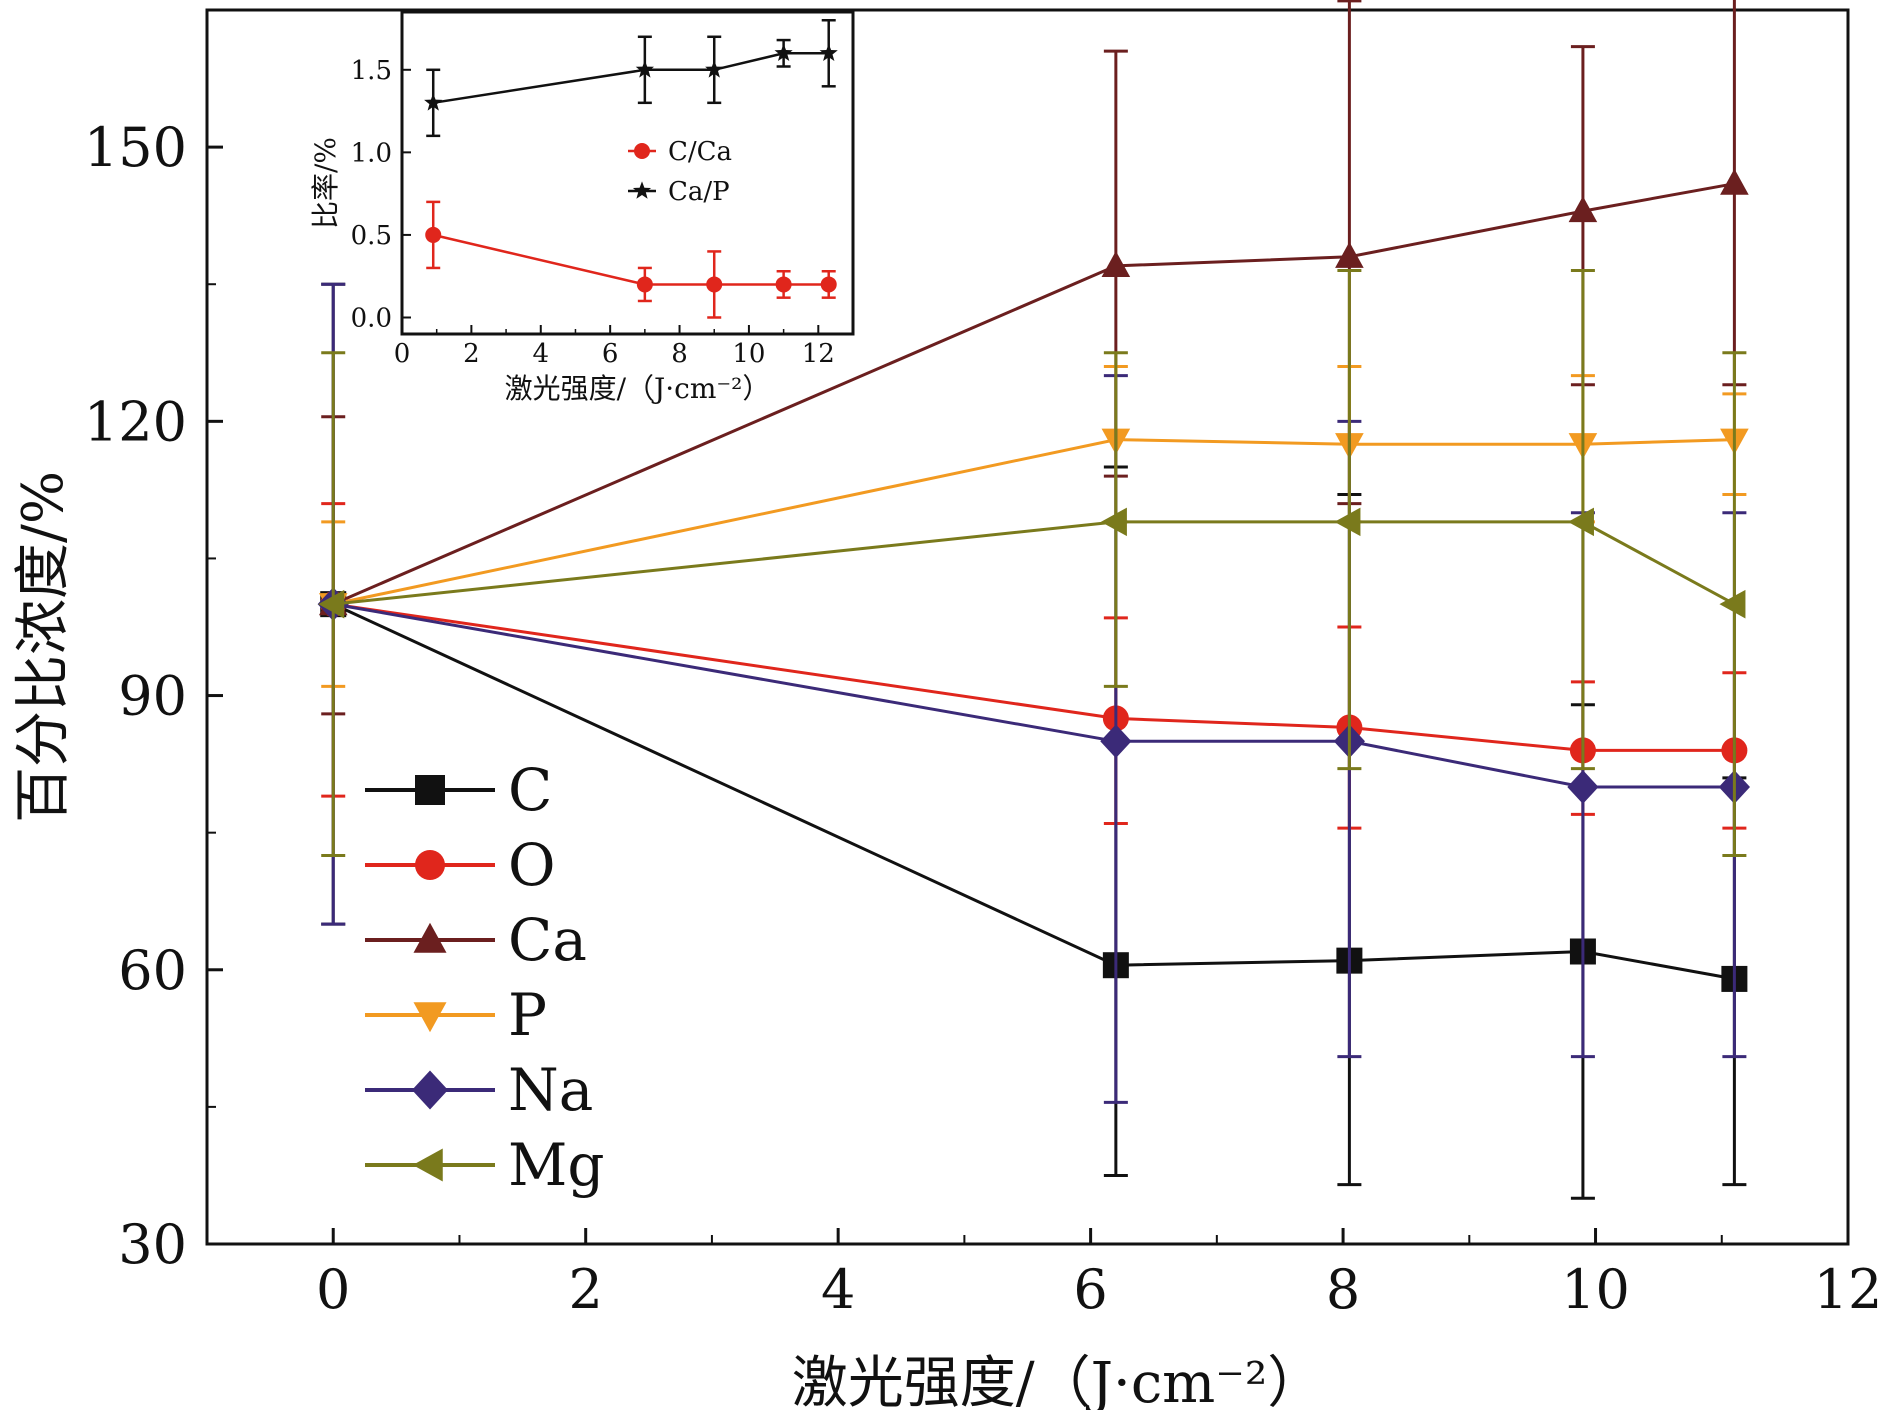 Image resolution: width=1888 pixels, height=1410 pixels. Describe the element at coordinates (527, 1015) in the screenshot. I see `legend-label: P` at that location.